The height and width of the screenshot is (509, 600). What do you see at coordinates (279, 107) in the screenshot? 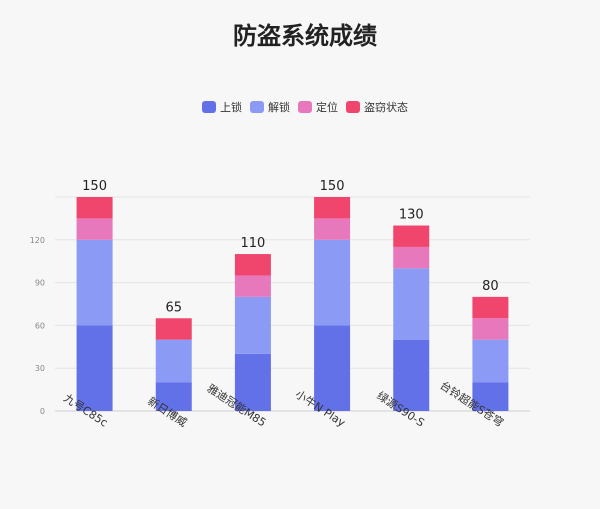
I see `legend-label: 解锁` at bounding box center [279, 107].